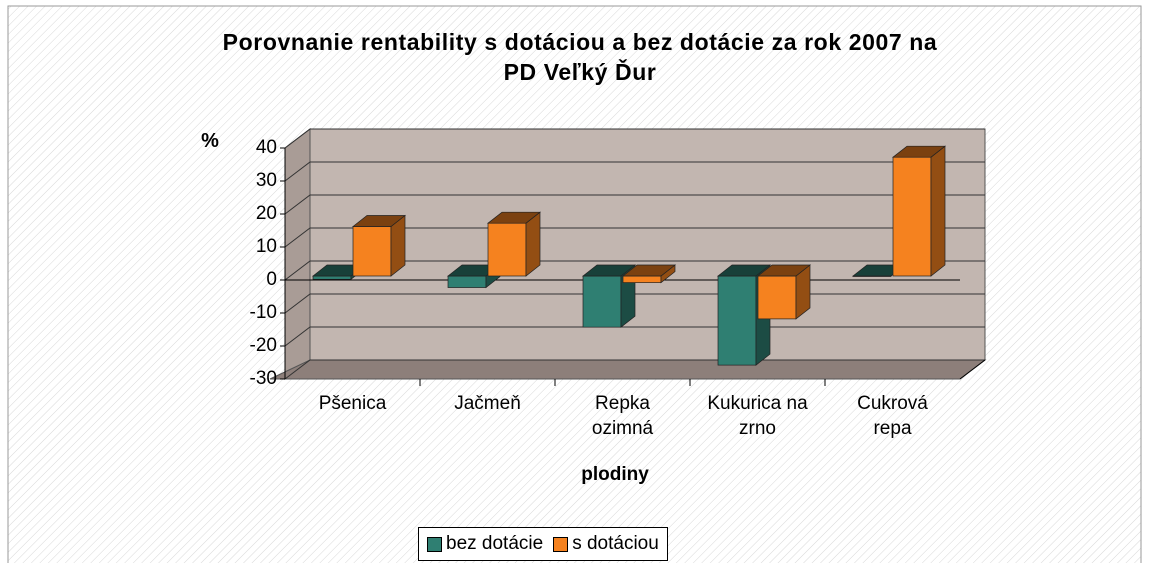 This screenshot has height=563, width=1151. What do you see at coordinates (266, 213) in the screenshot?
I see `y-tick-label: 20` at bounding box center [266, 213].